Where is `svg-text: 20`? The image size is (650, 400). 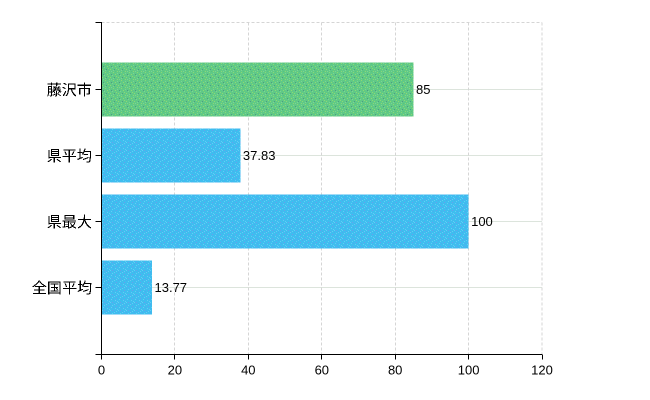
svg-text: 20 is located at coordinates (175, 370).